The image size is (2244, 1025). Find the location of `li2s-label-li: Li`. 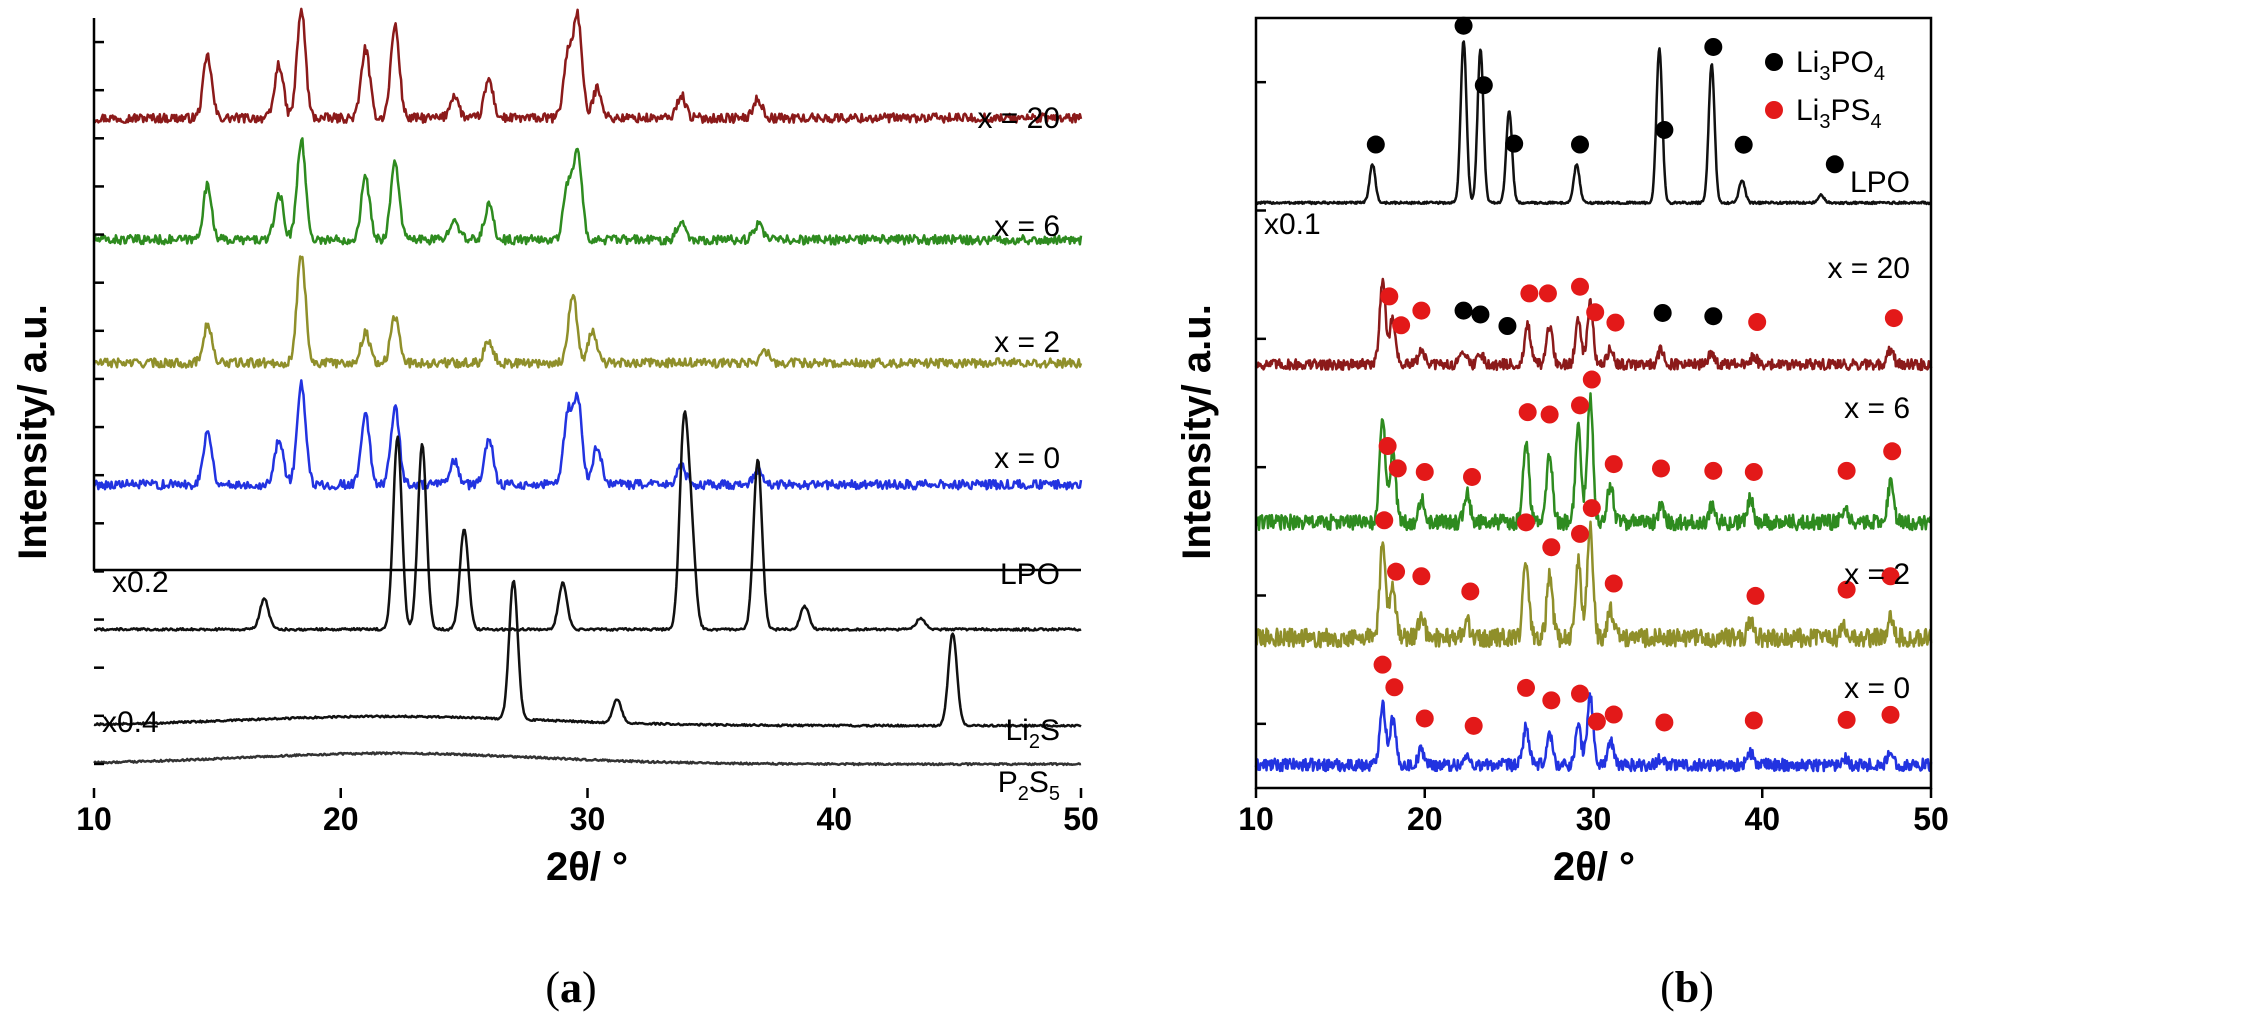

li2s-label-li: Li is located at coordinates (1017, 730).